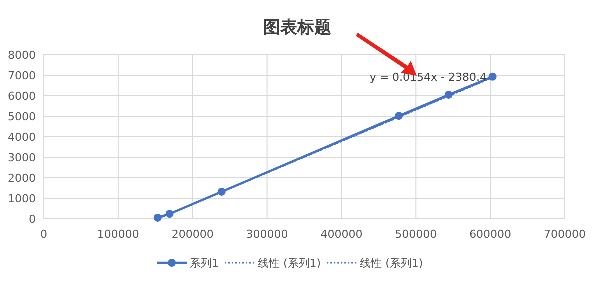 This screenshot has height=288, width=595. What do you see at coordinates (341, 234) in the screenshot?
I see `x-tick-label: 400000` at bounding box center [341, 234].